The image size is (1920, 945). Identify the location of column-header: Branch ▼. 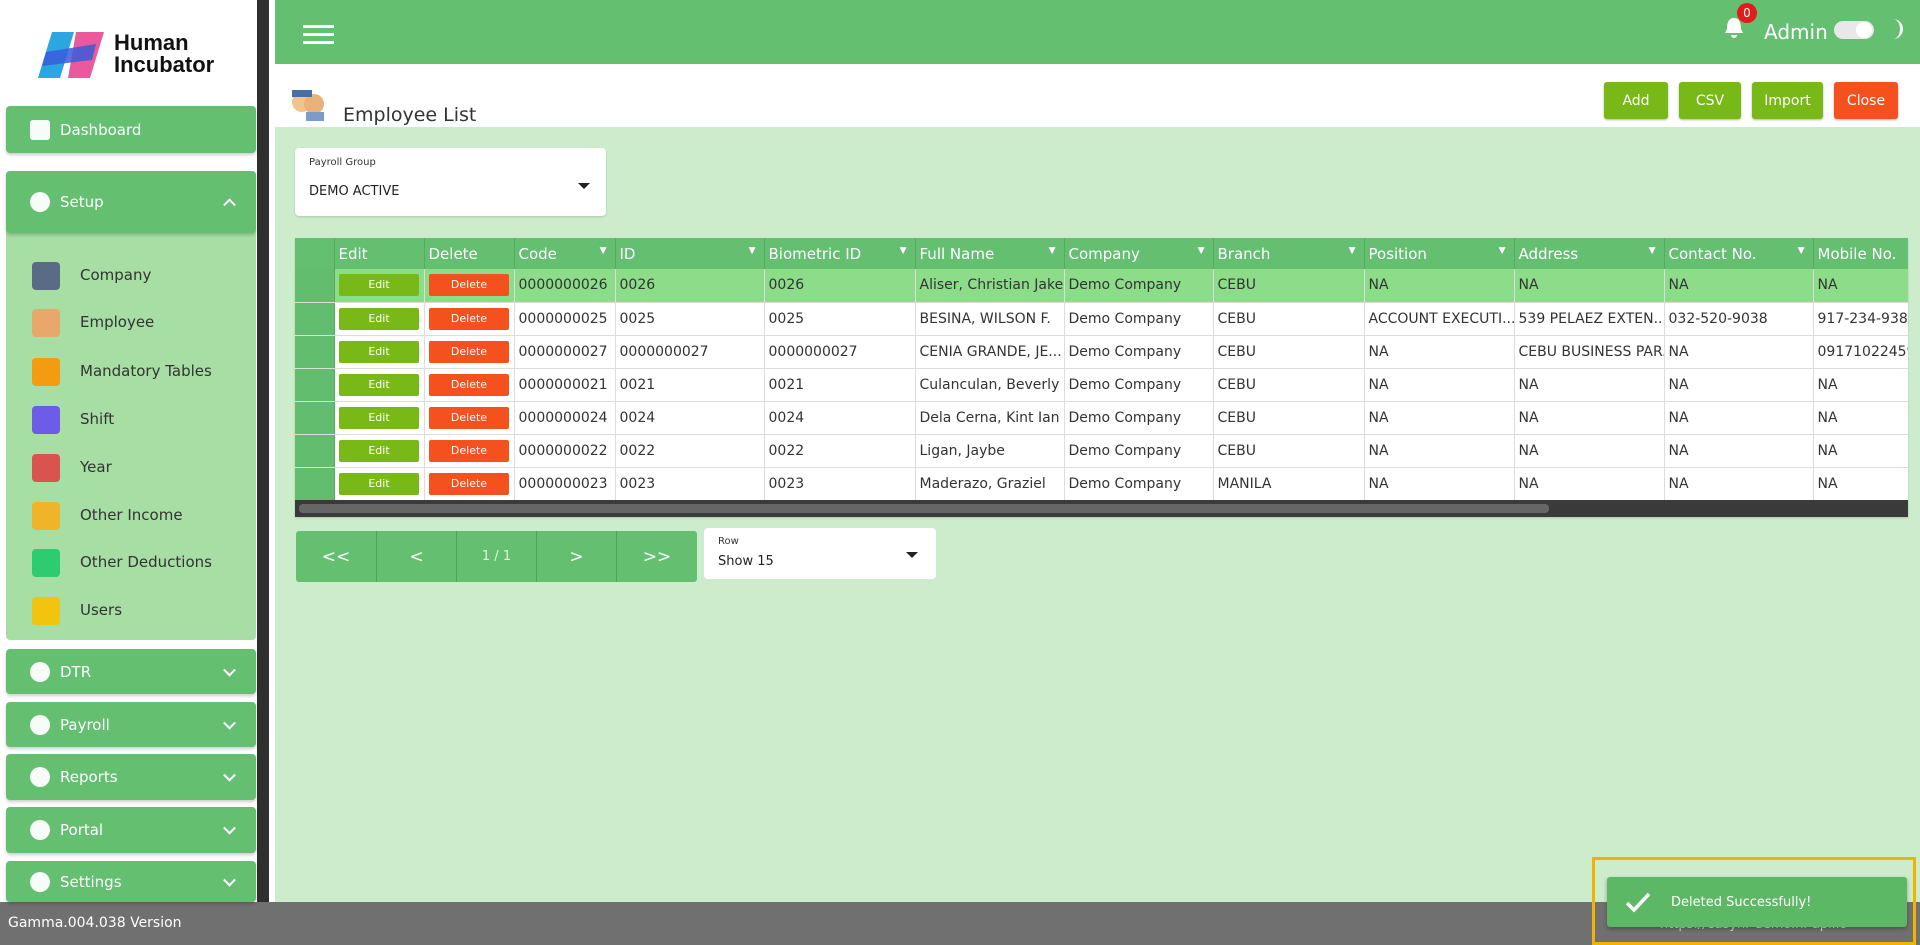
(1289, 253).